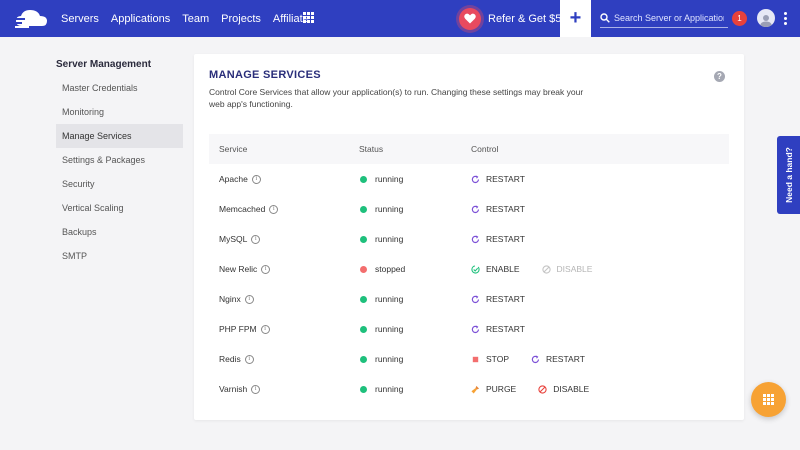  Describe the element at coordinates (600, 359) in the screenshot. I see `control-cell: STOP RESTART` at that location.